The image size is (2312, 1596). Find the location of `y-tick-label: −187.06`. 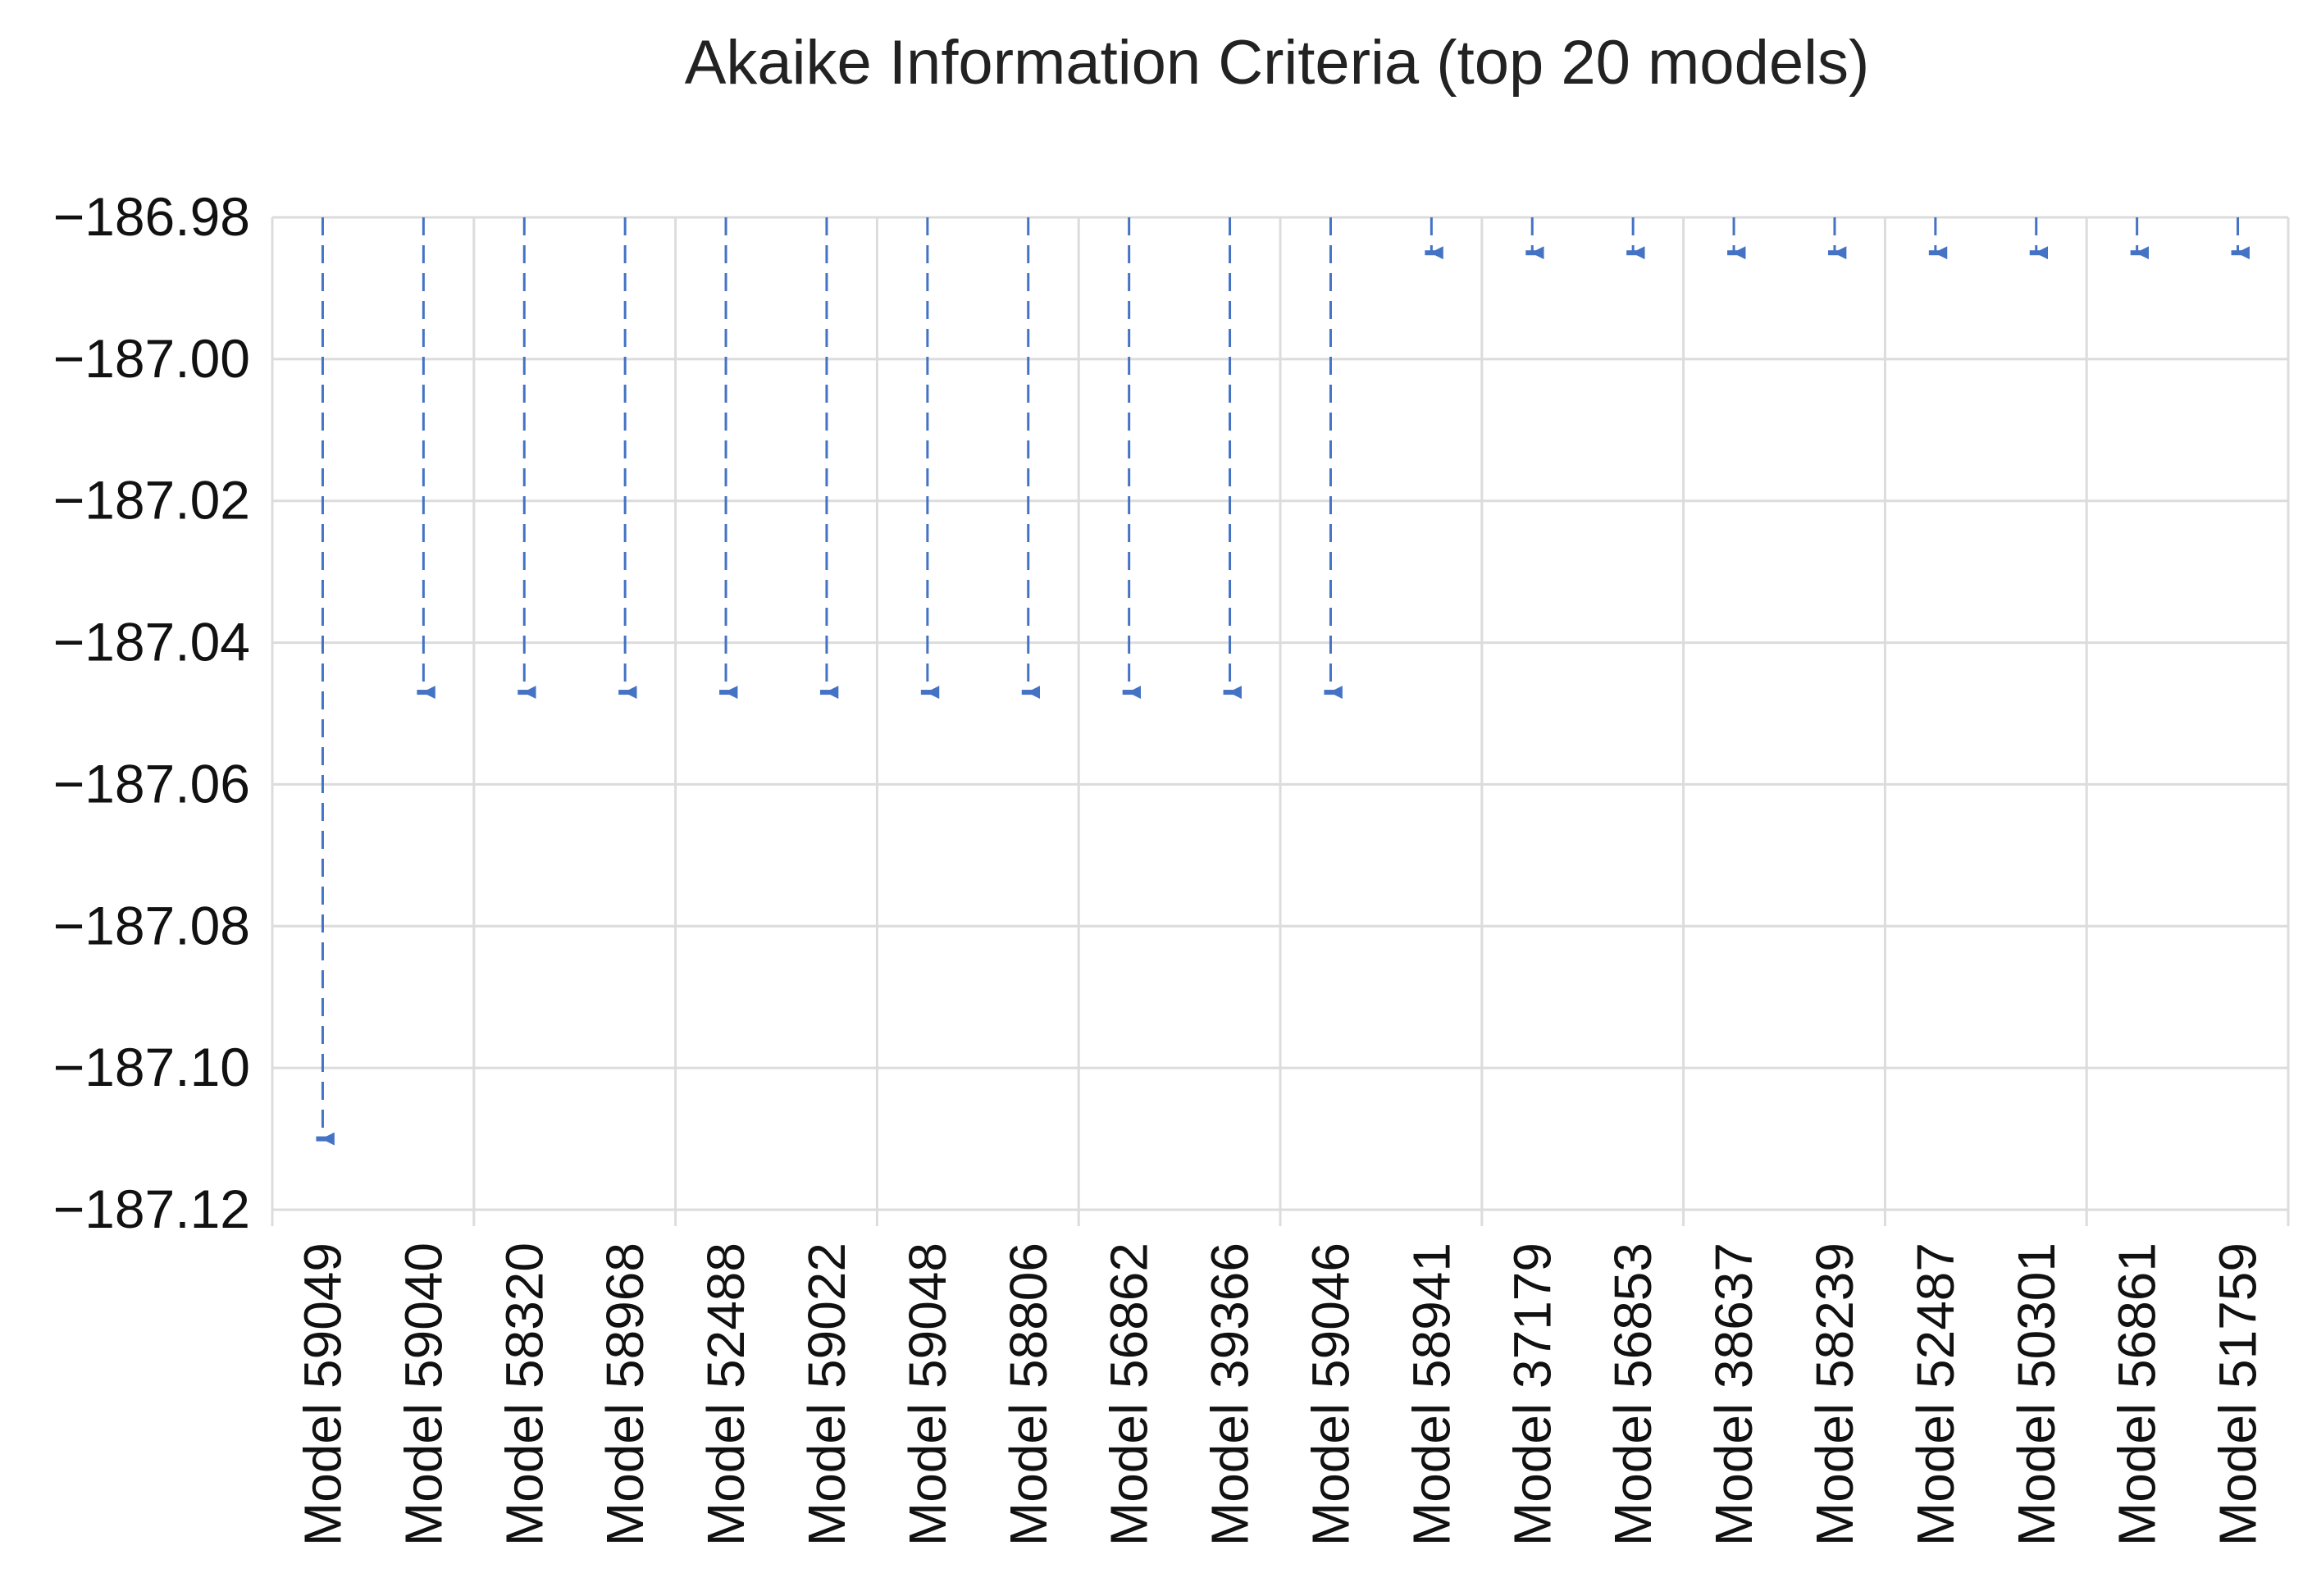

y-tick-label: −187.06 is located at coordinates (152, 783).